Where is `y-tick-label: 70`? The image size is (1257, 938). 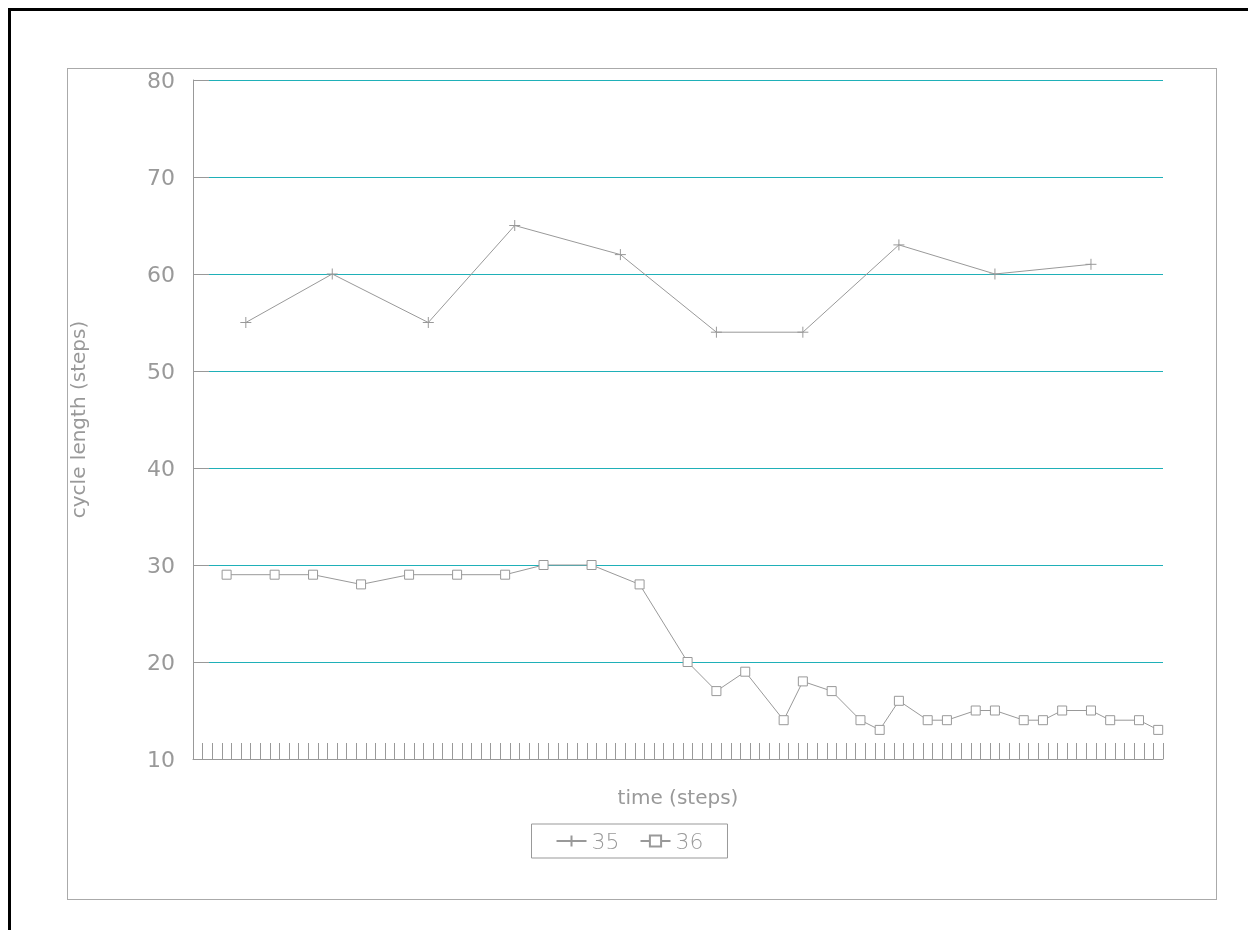
y-tick-label: 70 is located at coordinates (161, 177).